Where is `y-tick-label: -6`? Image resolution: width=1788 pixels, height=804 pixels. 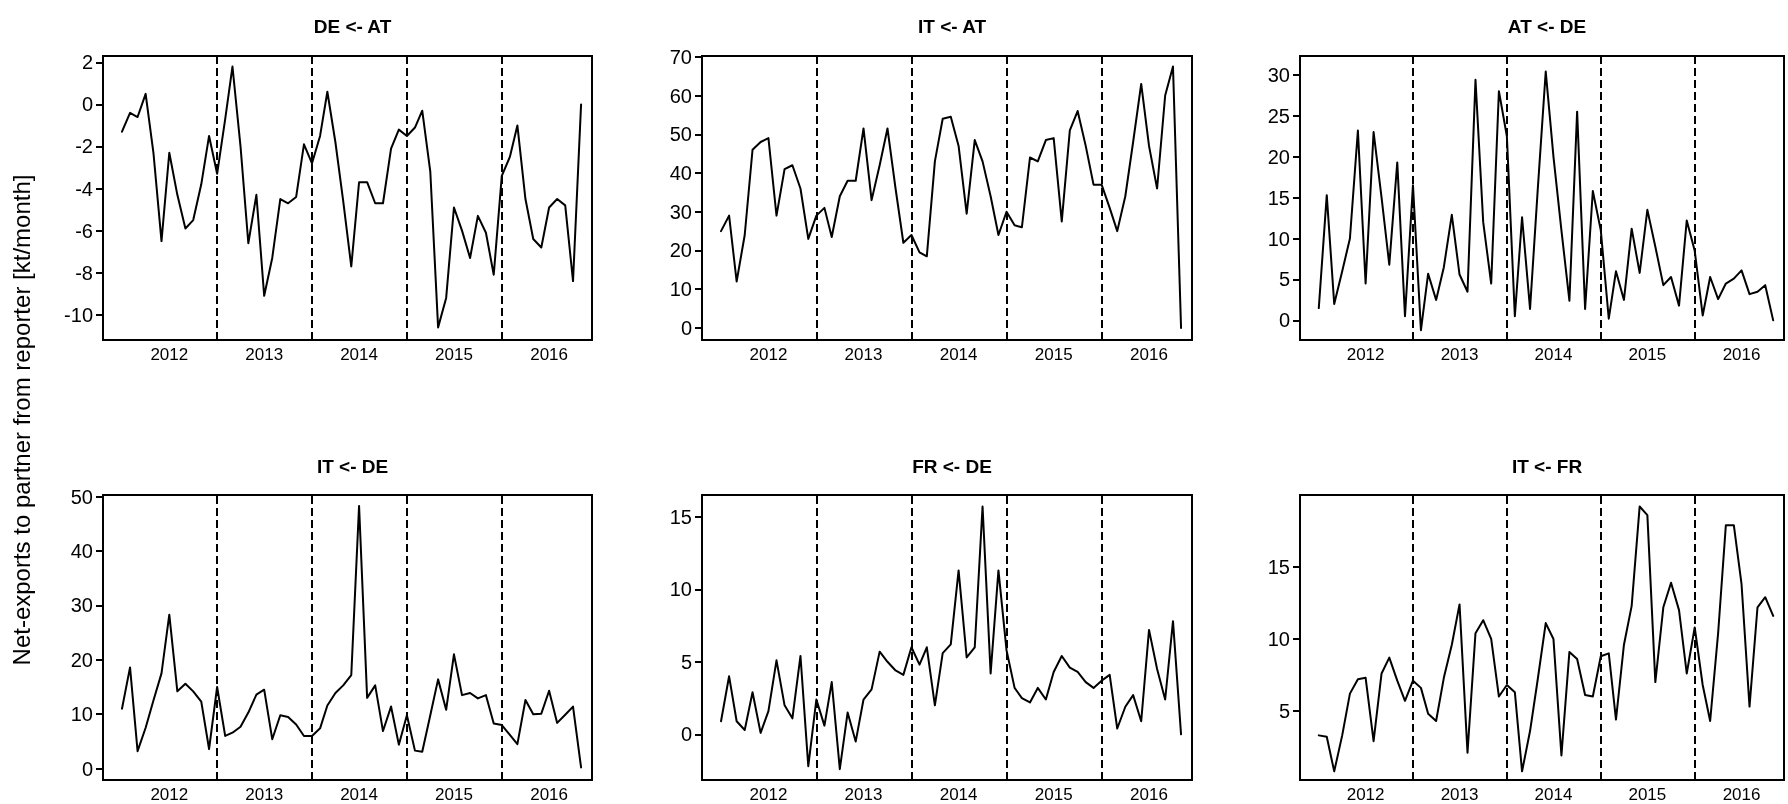
y-tick-label: -6 is located at coordinates (84, 230).